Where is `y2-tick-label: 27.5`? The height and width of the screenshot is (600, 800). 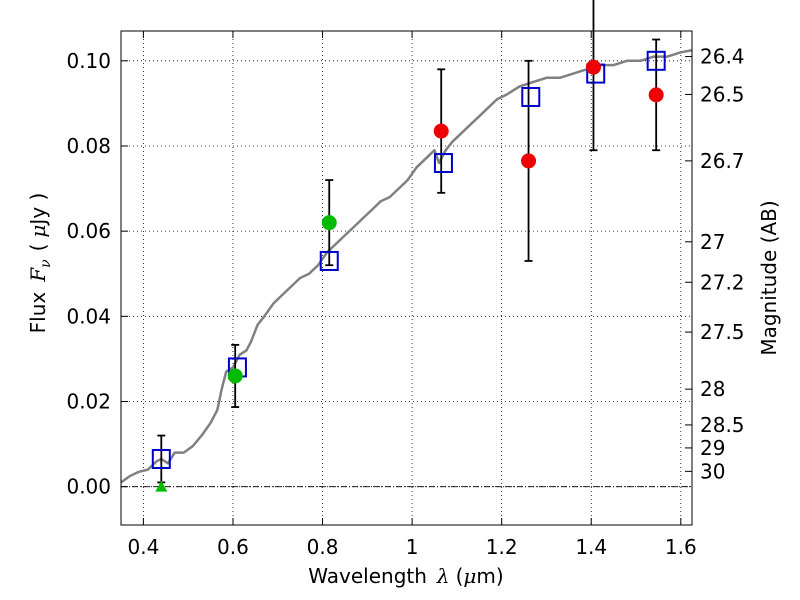
y2-tick-label: 27.5 is located at coordinates (722, 332).